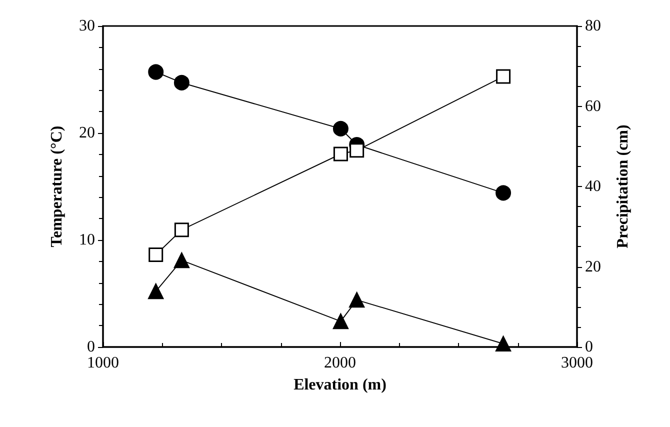 The height and width of the screenshot is (427, 670). Describe the element at coordinates (340, 363) in the screenshot. I see `x-tick-label: 2000` at that location.